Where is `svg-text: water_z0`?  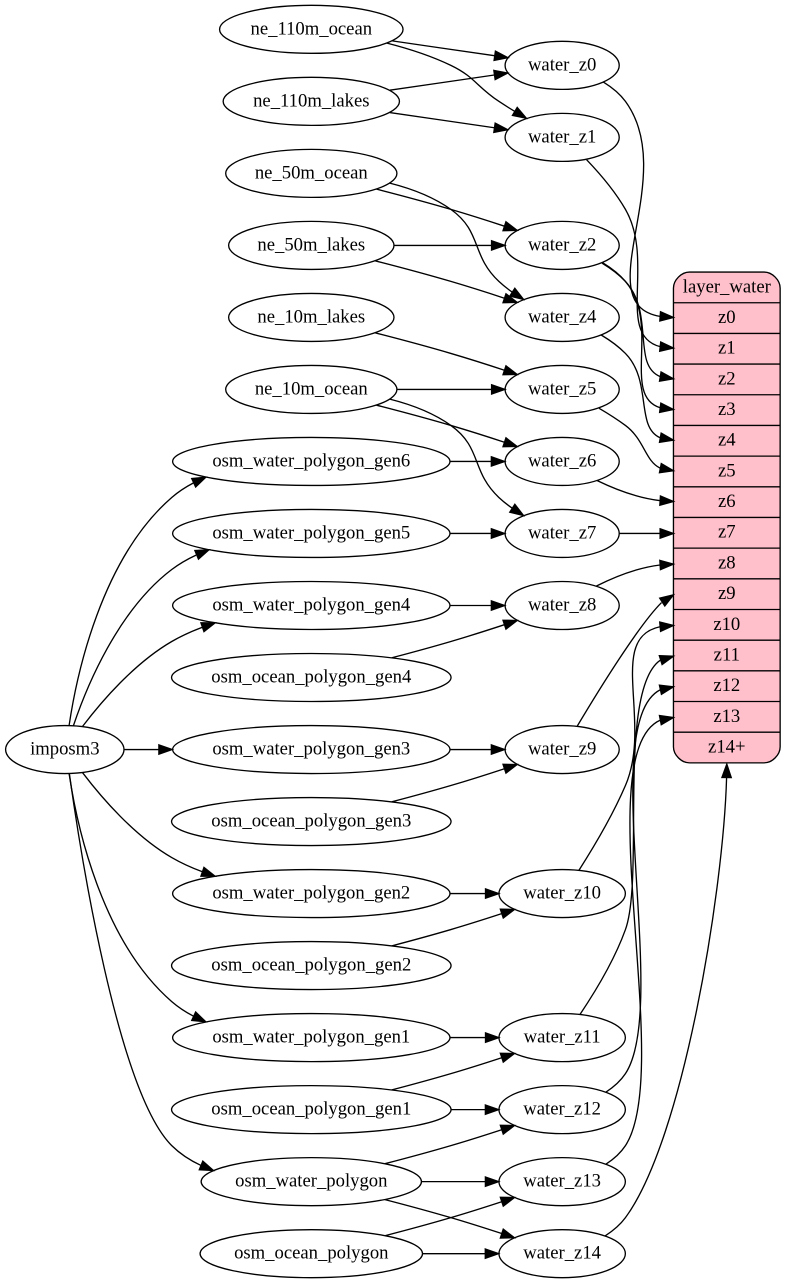 svg-text: water_z0 is located at coordinates (562, 64).